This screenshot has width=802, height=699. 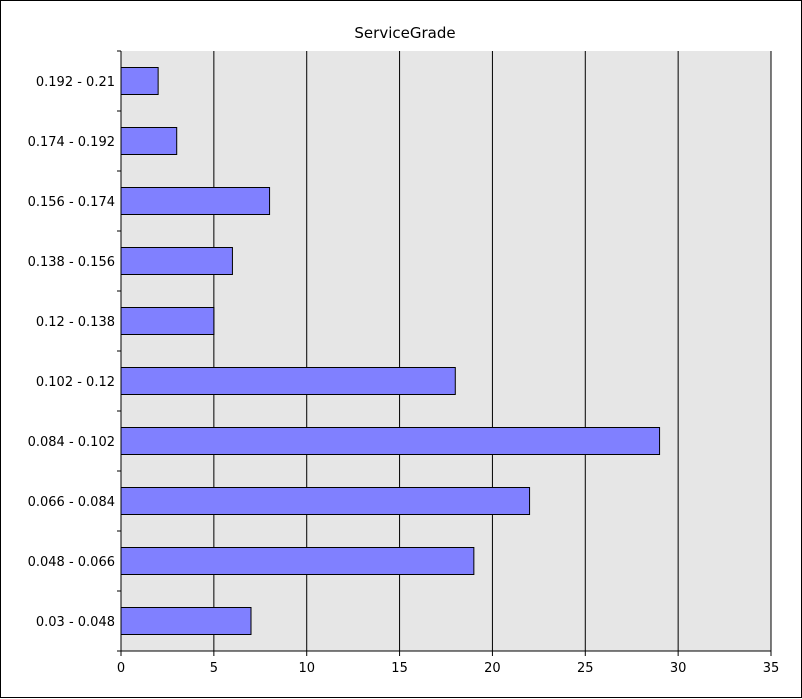 What do you see at coordinates (585, 668) in the screenshot?
I see `x-tick-label: 25` at bounding box center [585, 668].